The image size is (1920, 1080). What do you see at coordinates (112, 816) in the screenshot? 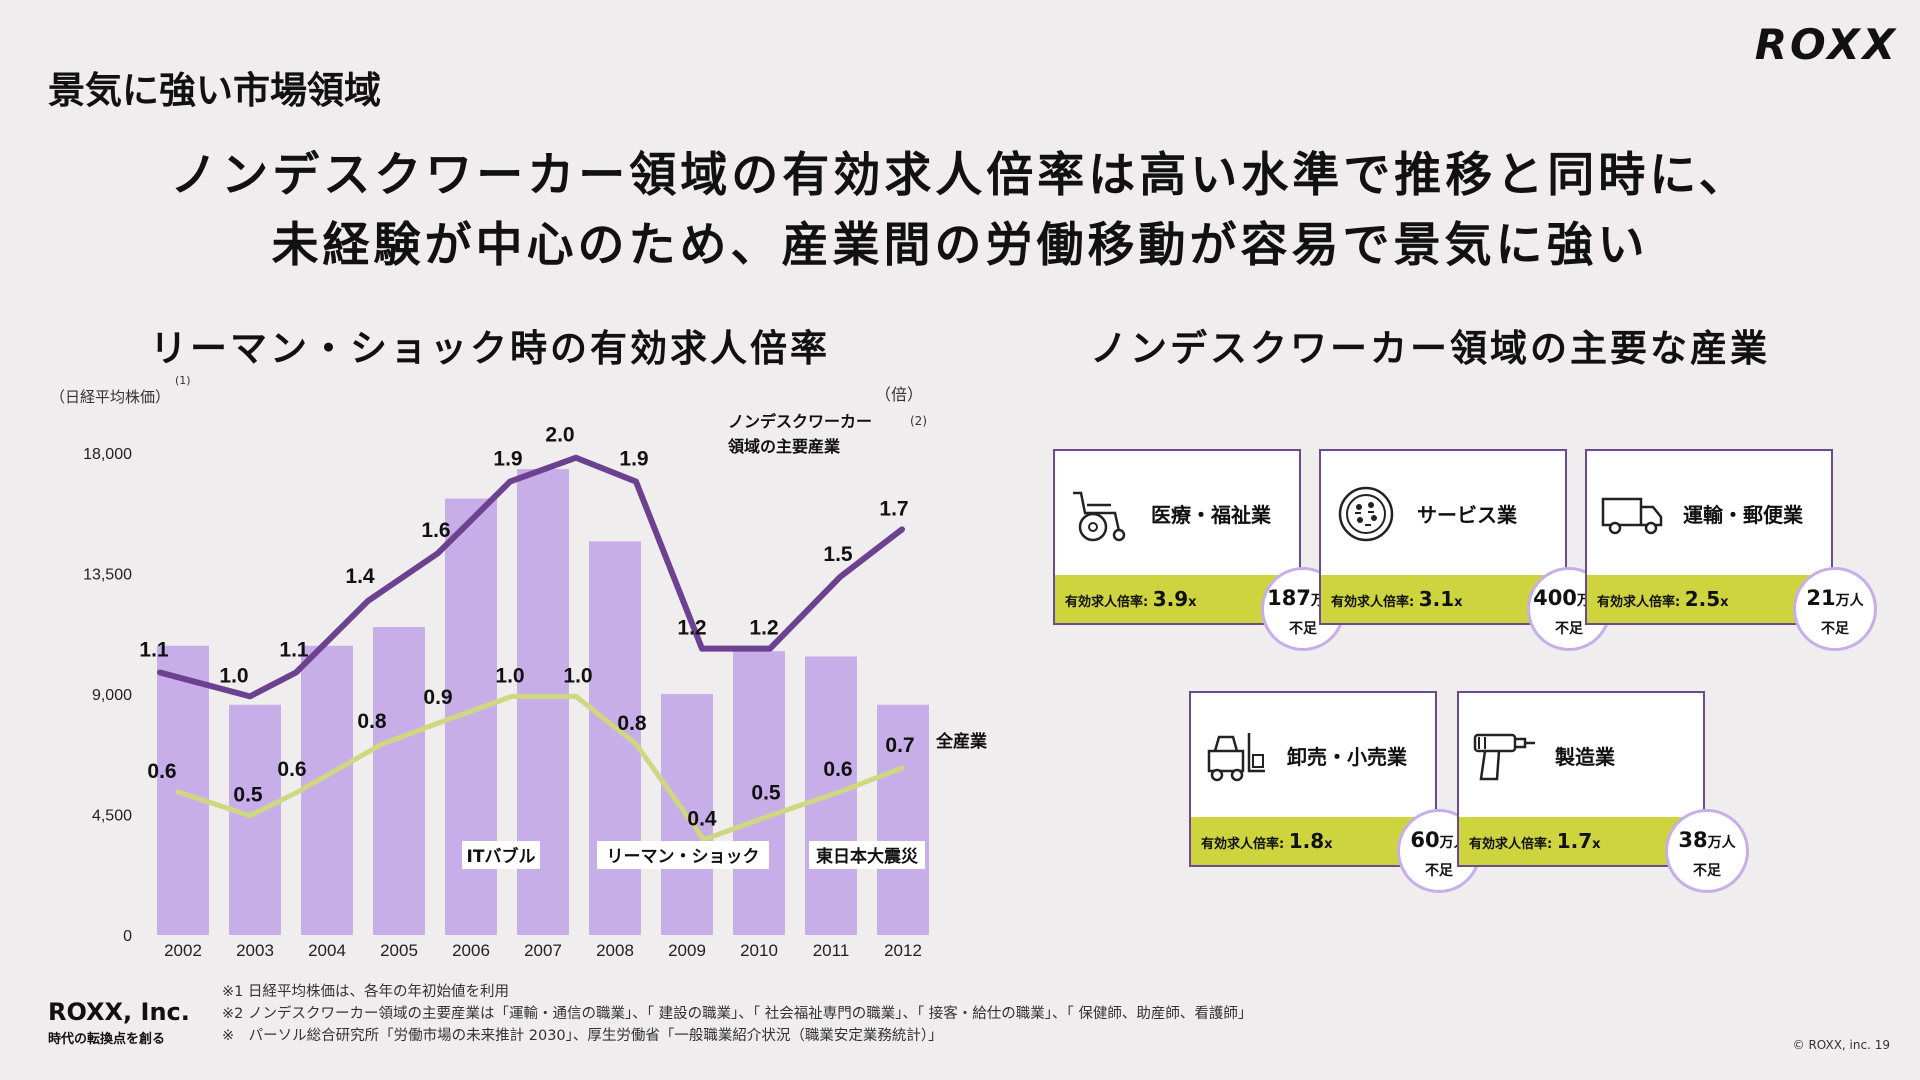
I see `y-tick-label: 4,500` at bounding box center [112, 816].